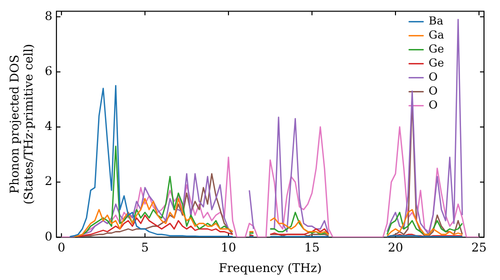 The height and width of the screenshot is (280, 500). What do you see at coordinates (479, 247) in the screenshot?
I see `x-tick-label: 25` at bounding box center [479, 247].